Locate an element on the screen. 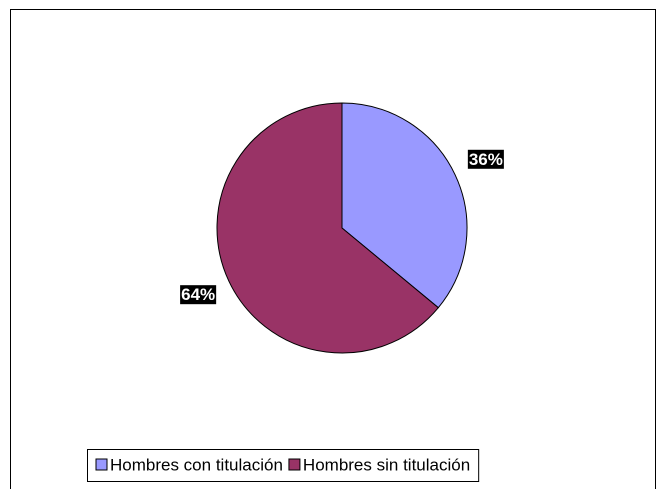 The image size is (663, 489). data-label: 36% is located at coordinates (486, 159).